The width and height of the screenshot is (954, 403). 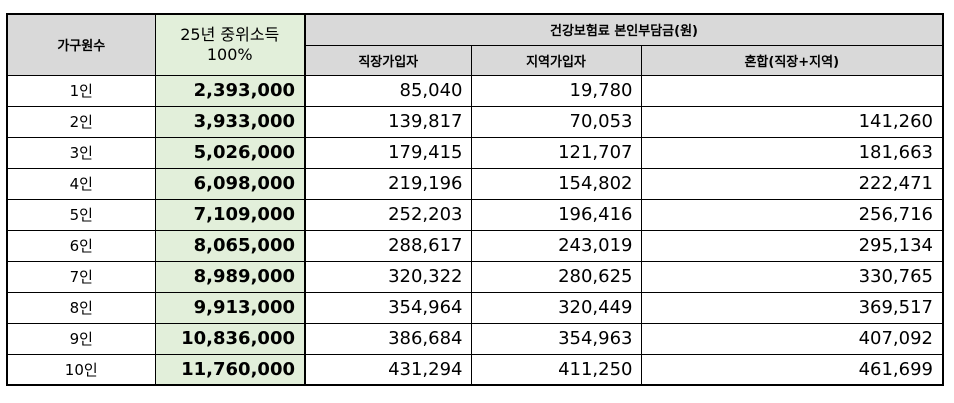 I want to click on employee-premium-cell: 219,196, so click(x=388, y=183).